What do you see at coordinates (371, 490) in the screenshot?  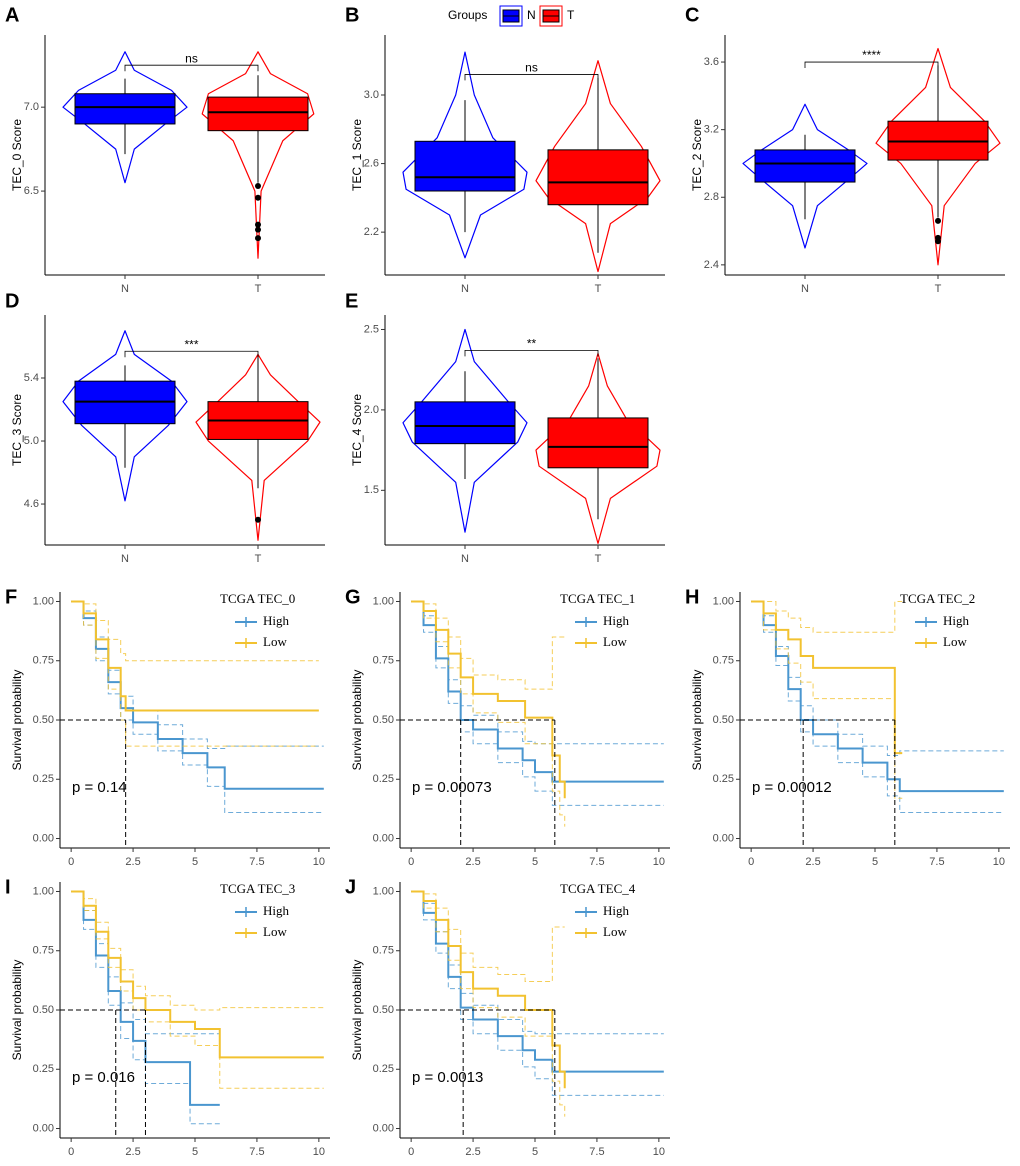 I see `y-tick-label: 1.5` at bounding box center [371, 490].